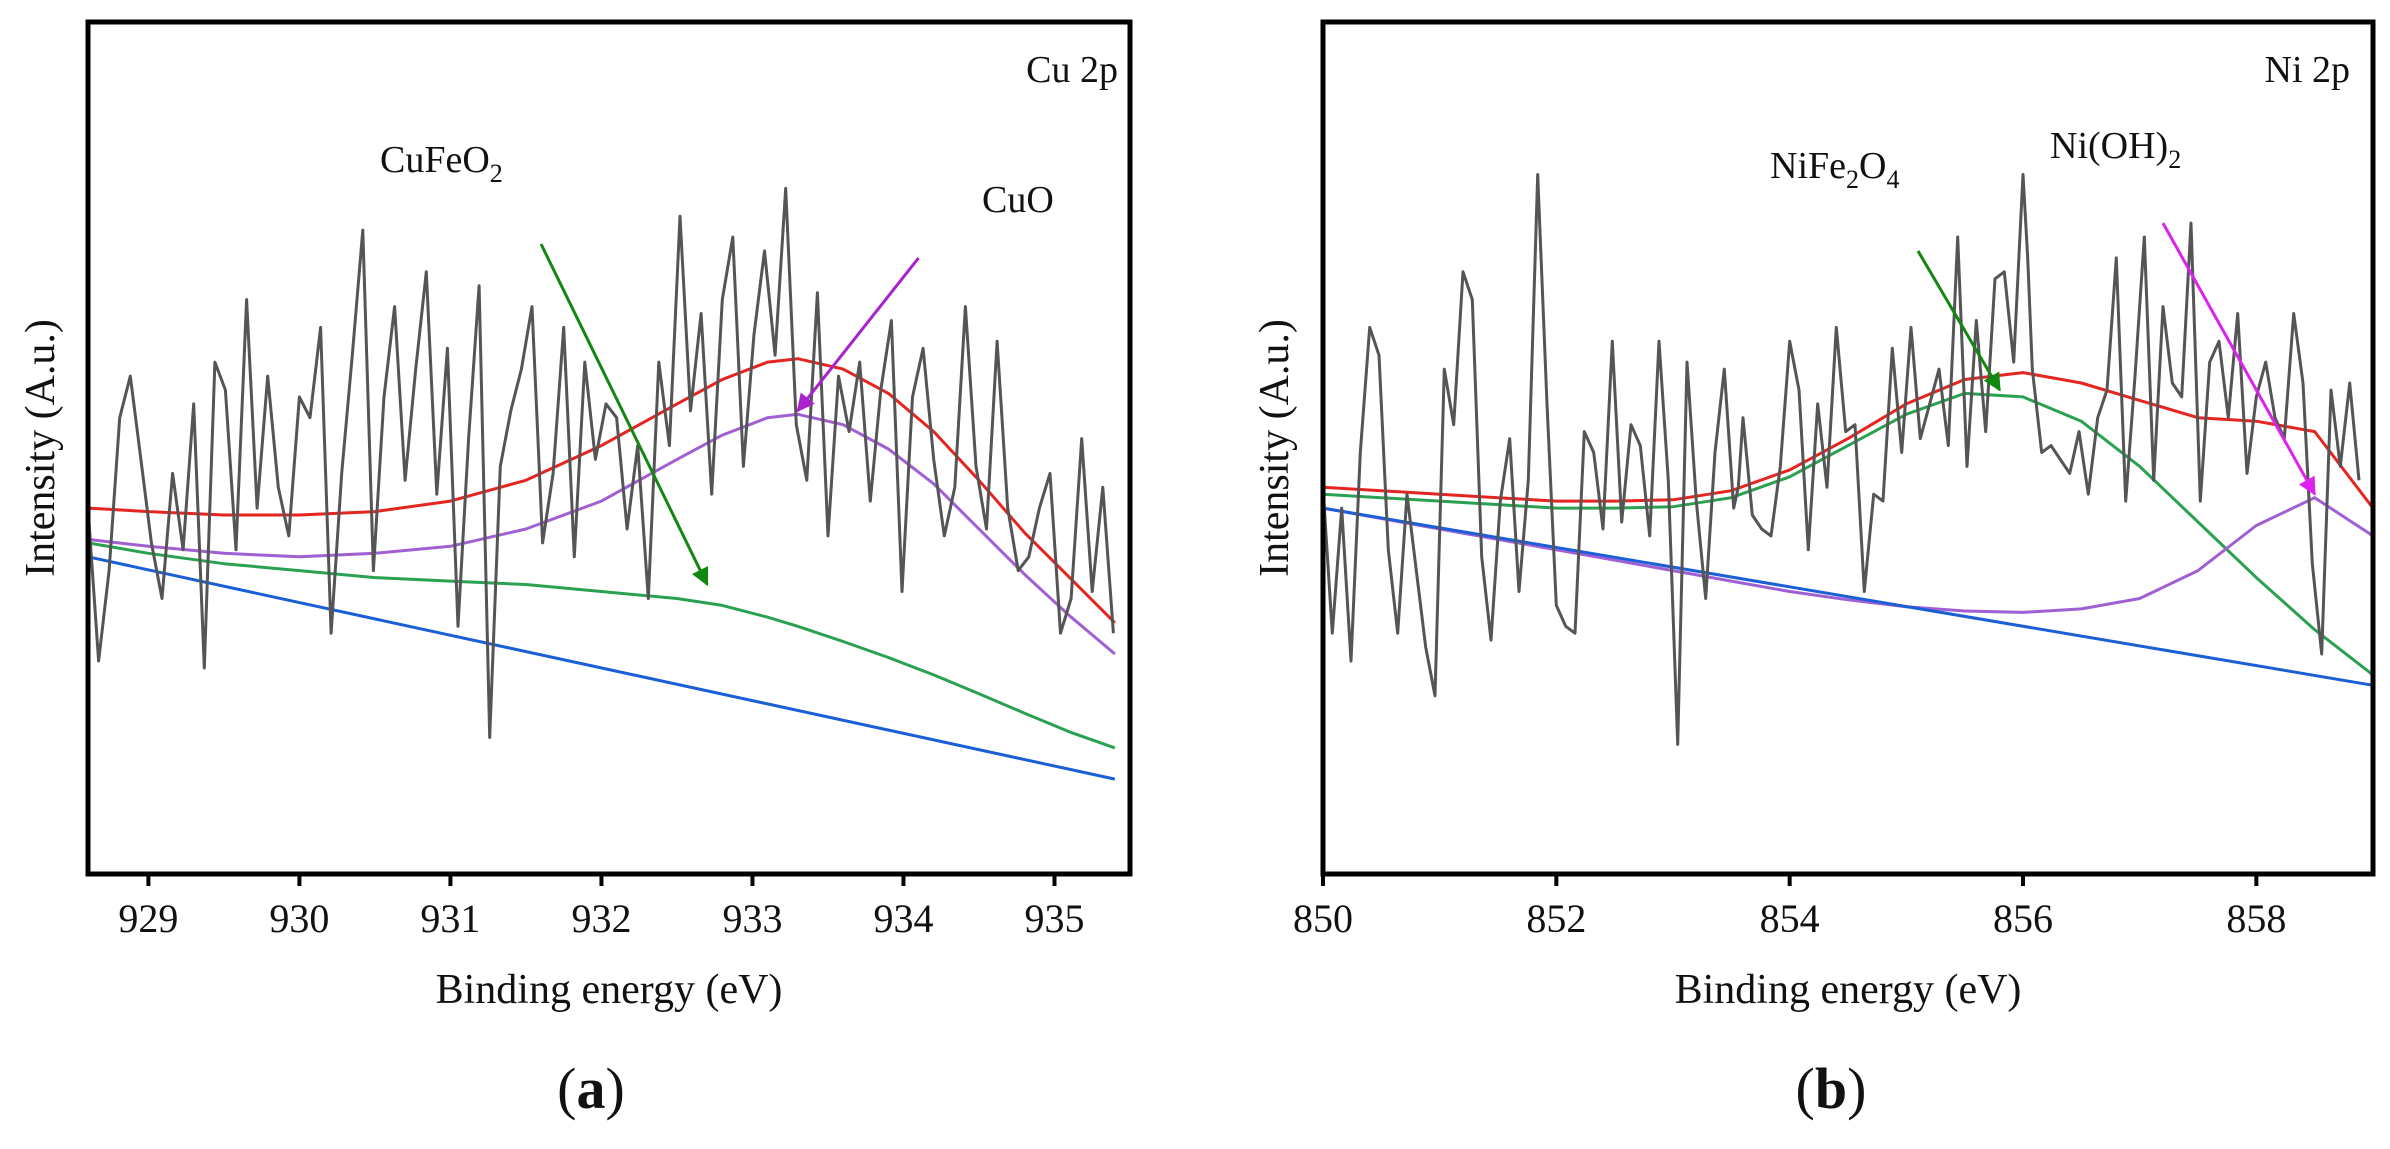 The image size is (2390, 1149). I want to click on annotation-arrows-b, so click(2116, 359).